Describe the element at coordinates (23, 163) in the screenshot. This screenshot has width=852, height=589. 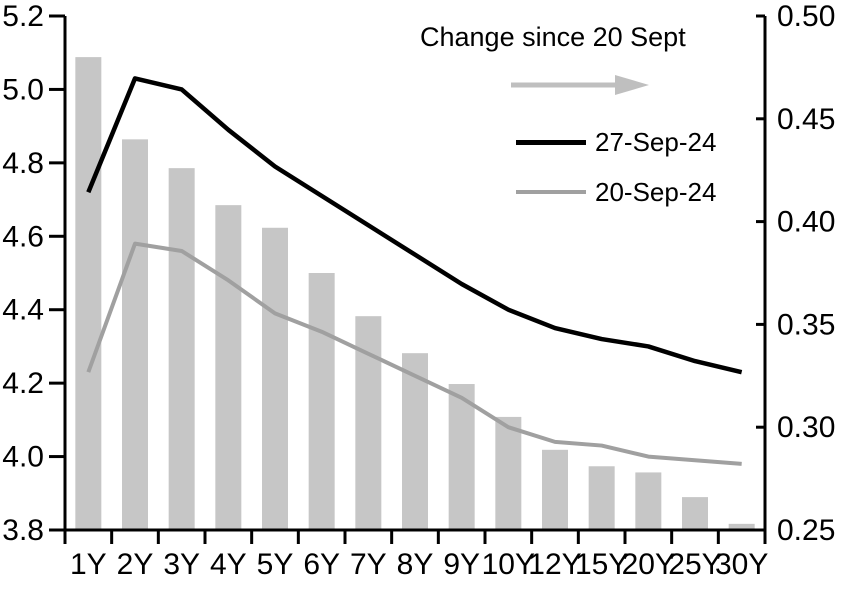
I see `left-axis-label-4.8: 4.8` at that location.